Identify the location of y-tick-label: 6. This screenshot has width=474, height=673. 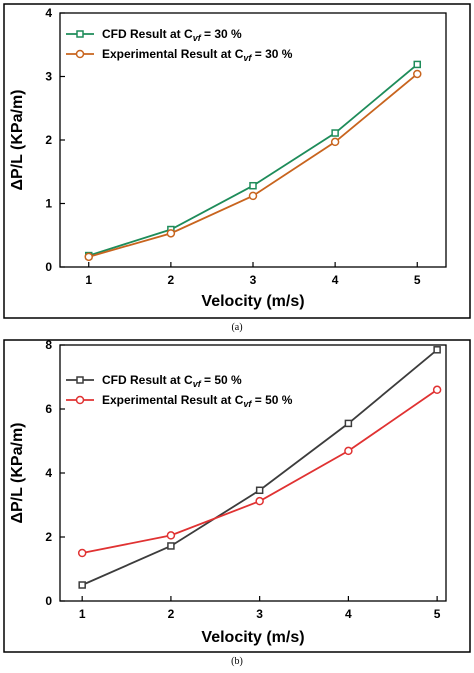
(48, 409).